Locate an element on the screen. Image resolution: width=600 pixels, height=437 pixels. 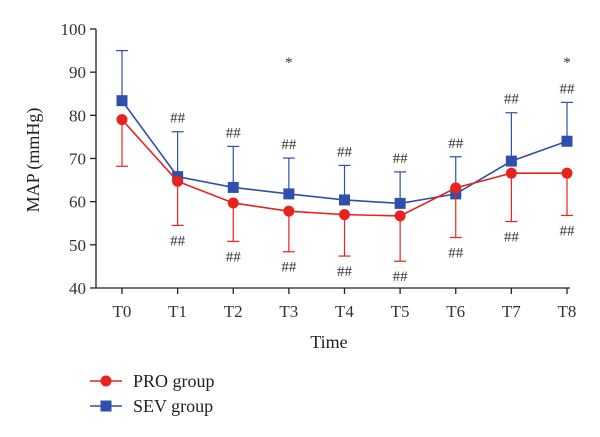
x-tick-label: T8 is located at coordinates (567, 311).